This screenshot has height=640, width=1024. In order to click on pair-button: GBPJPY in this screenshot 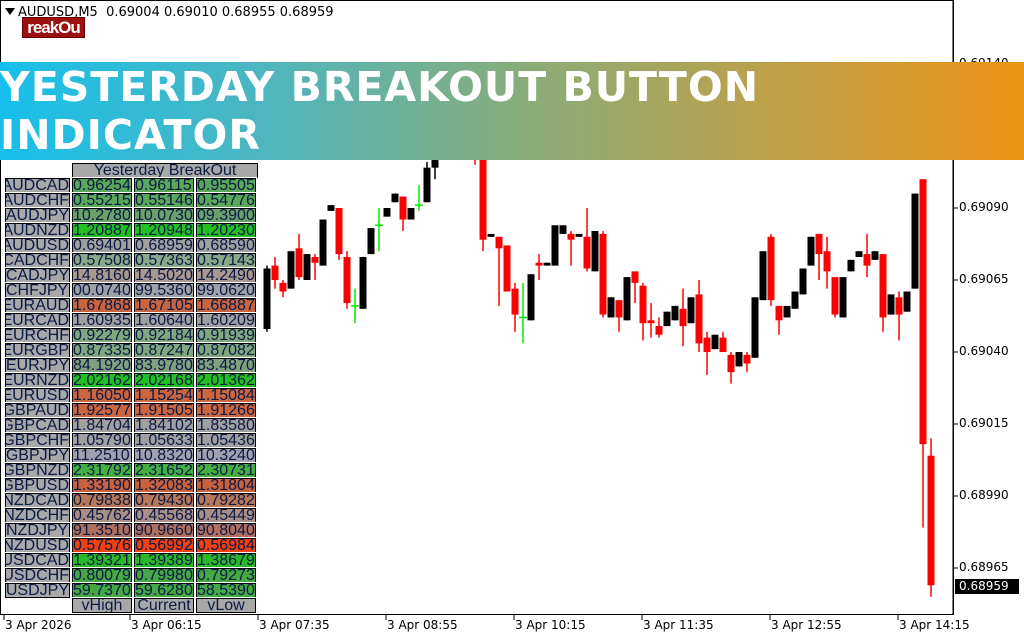, I will do `click(37, 455)`.